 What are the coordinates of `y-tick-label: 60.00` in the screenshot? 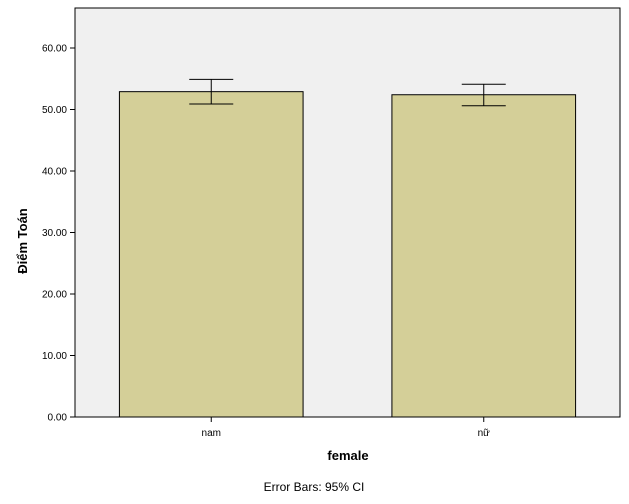 It's located at (54, 49).